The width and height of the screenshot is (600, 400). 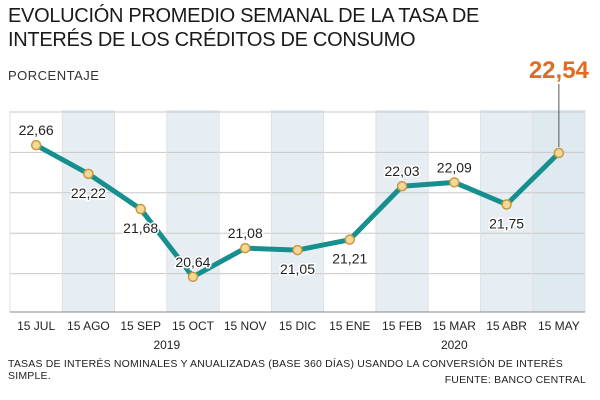 I want to click on data-label: 21,68, so click(x=140, y=228).